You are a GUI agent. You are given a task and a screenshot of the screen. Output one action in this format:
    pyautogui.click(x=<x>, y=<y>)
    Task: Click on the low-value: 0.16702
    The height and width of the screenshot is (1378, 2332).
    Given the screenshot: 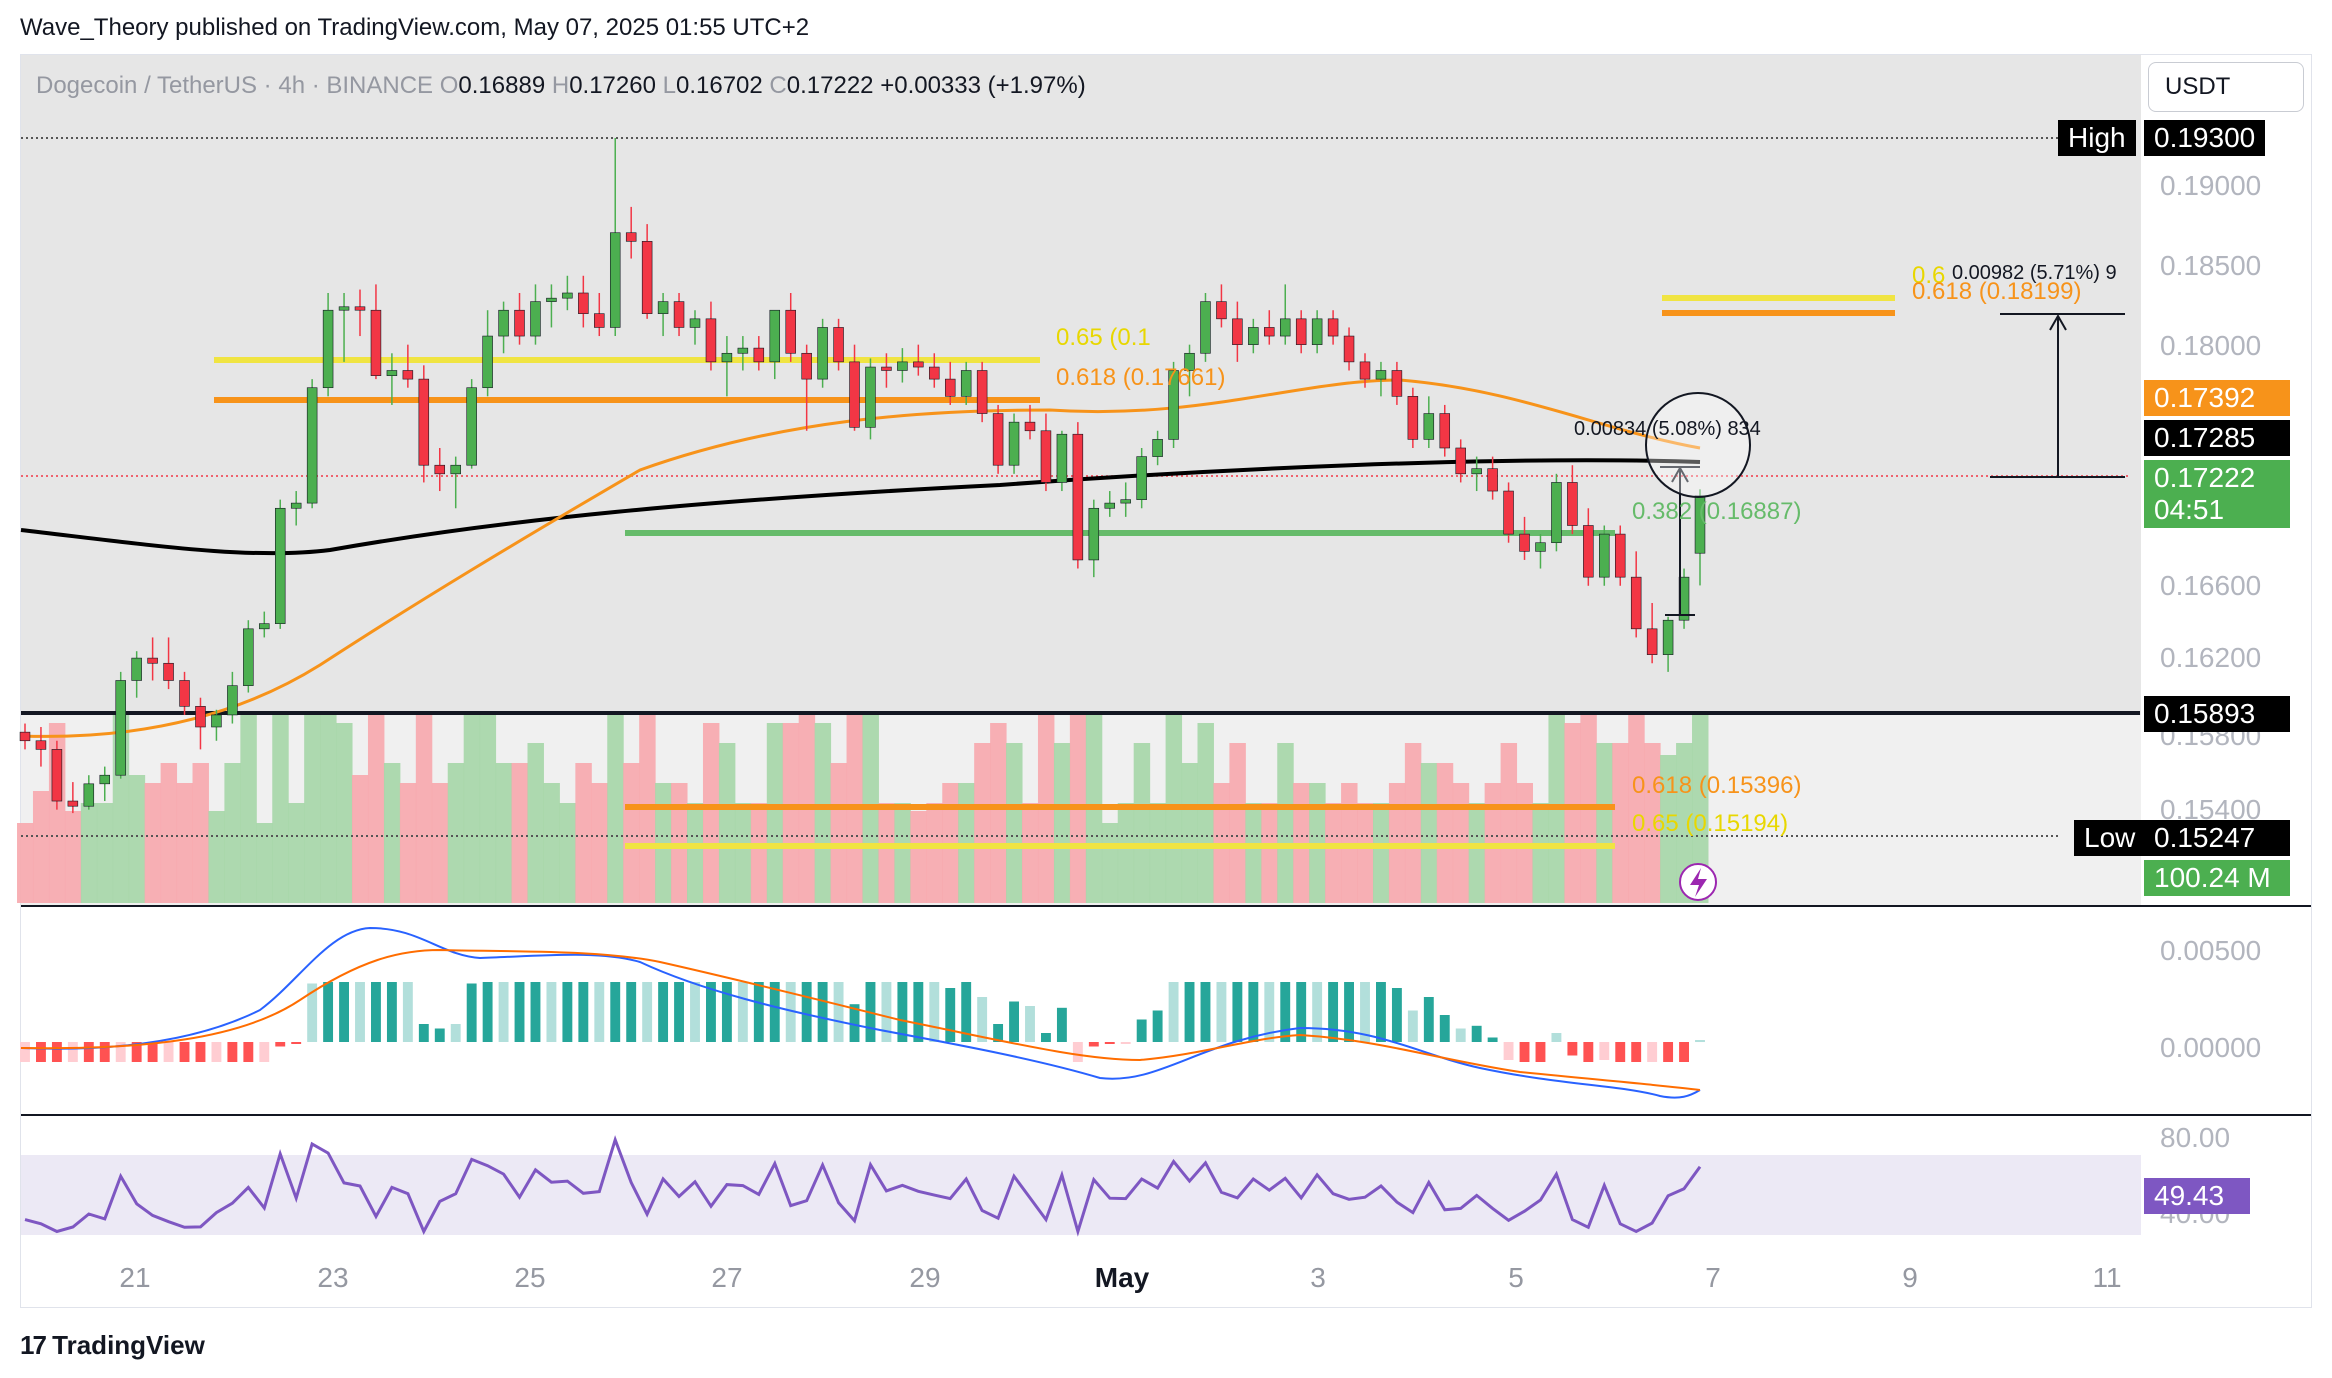 What is the action you would take?
    pyautogui.click(x=719, y=85)
    